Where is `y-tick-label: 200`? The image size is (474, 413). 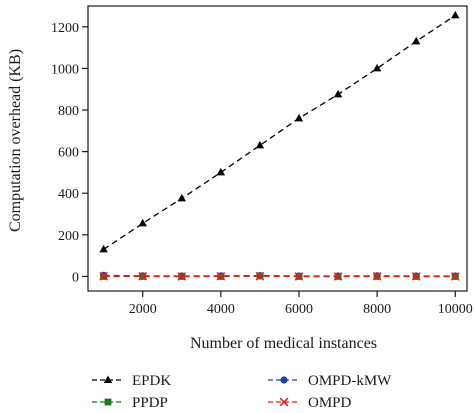 y-tick-label: 200 is located at coordinates (68, 236).